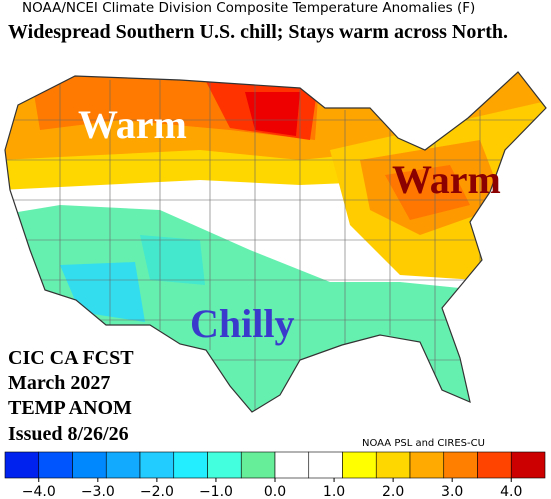 The width and height of the screenshot is (551, 499). Describe the element at coordinates (452, 491) in the screenshot. I see `colorbar-label: 3.0` at that location.